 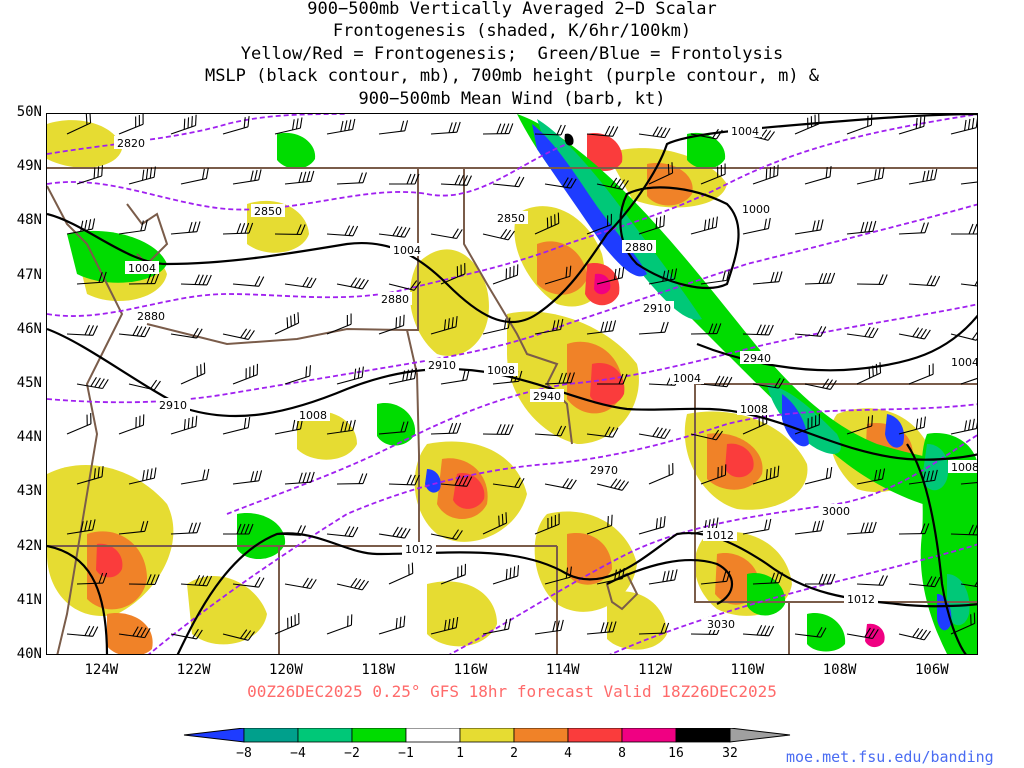 What do you see at coordinates (514, 753) in the screenshot?
I see `colorbar-tick-label: 2` at bounding box center [514, 753].